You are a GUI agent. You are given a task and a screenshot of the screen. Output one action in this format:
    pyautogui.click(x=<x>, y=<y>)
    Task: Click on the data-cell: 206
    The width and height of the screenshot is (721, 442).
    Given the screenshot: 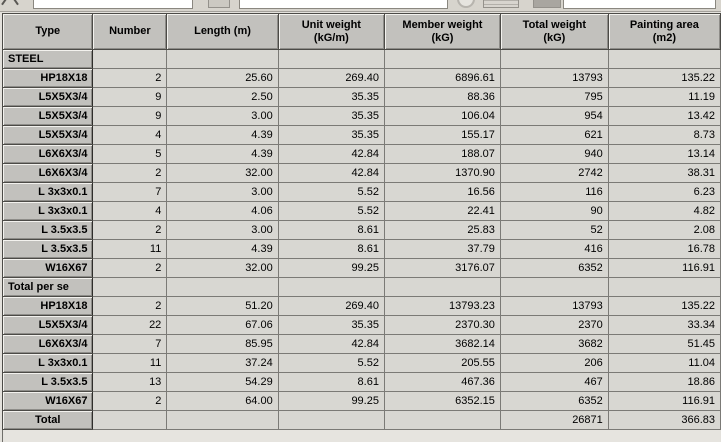 What is the action you would take?
    pyautogui.click(x=554, y=363)
    